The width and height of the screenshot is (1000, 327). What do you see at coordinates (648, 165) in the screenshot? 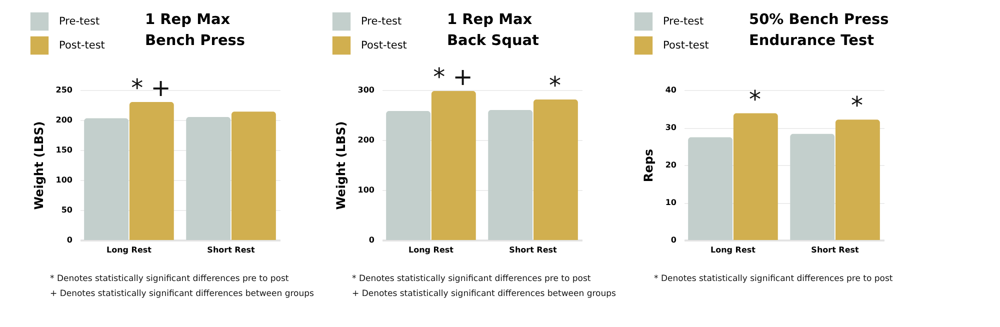
I see `y-axis-title: Reps` at bounding box center [648, 165].